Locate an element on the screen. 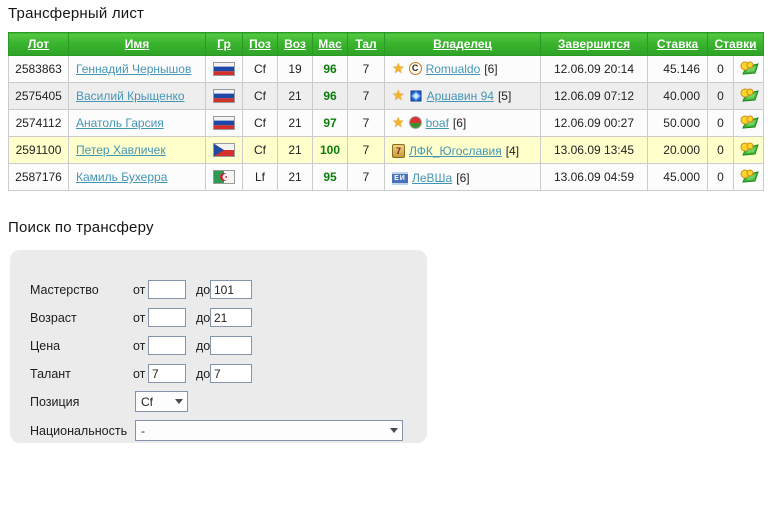 The image size is (771, 512). blue-gem-icon is located at coordinates (416, 96).